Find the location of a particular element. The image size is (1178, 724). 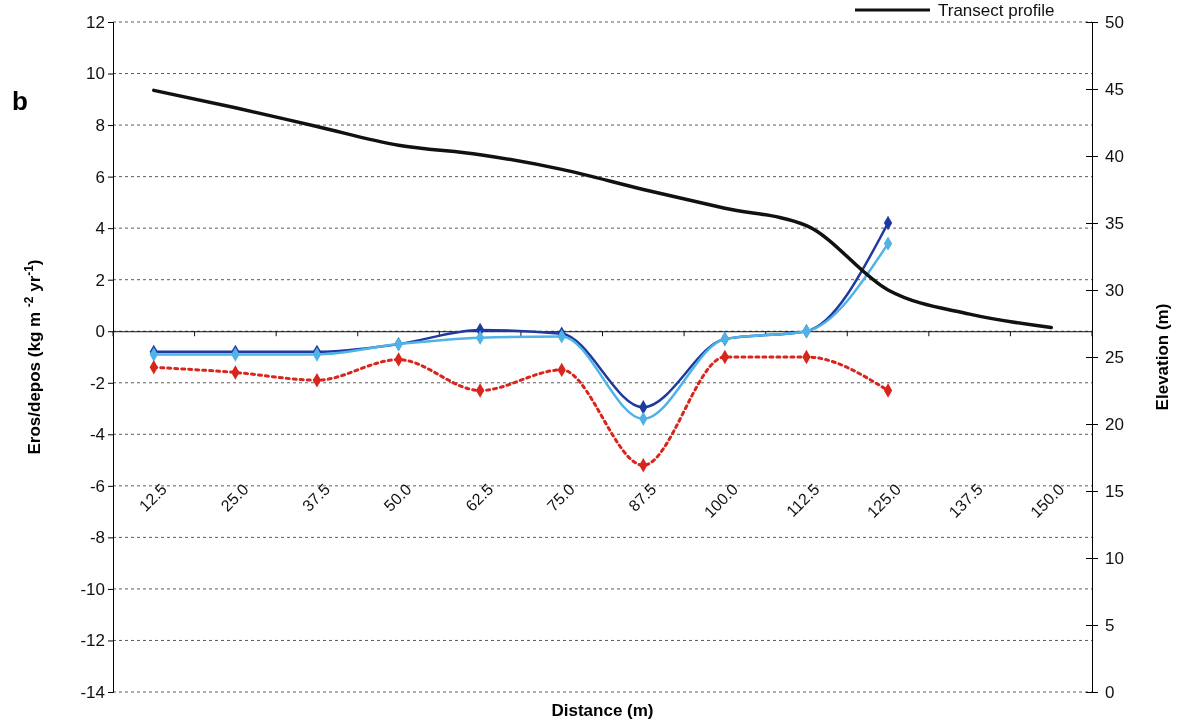

y2-tick-label: 35 is located at coordinates (1114, 223).